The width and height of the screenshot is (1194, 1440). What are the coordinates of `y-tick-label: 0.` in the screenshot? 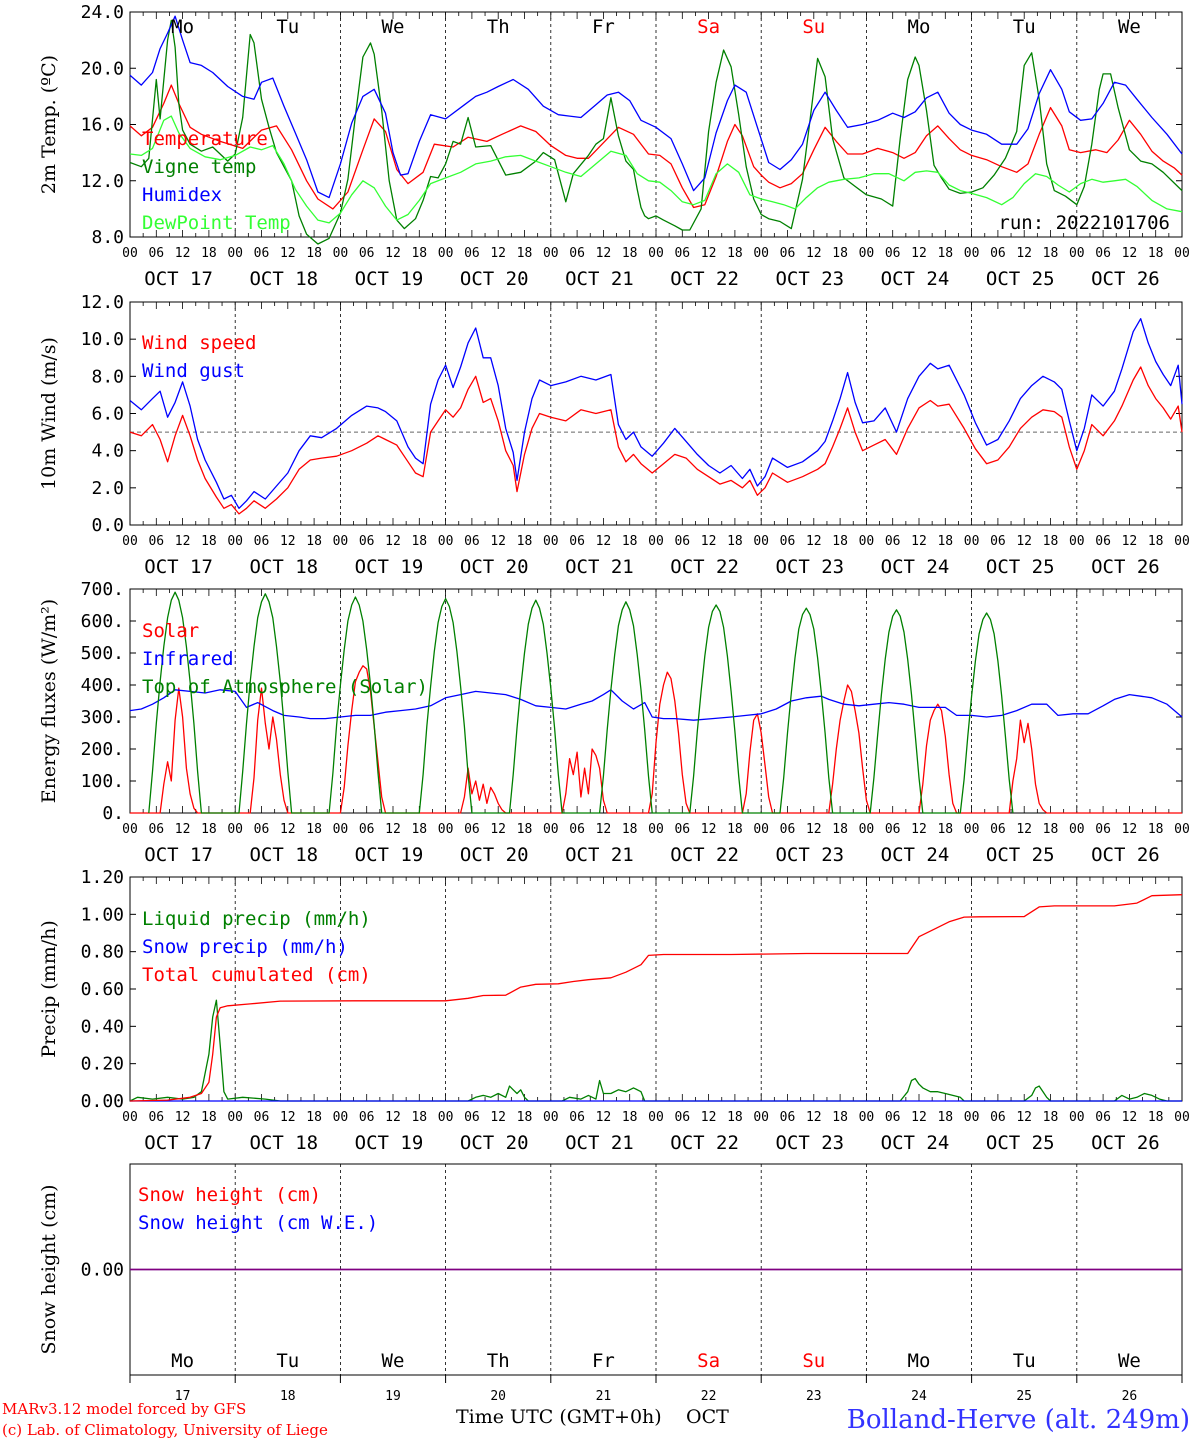 It's located at (113, 813).